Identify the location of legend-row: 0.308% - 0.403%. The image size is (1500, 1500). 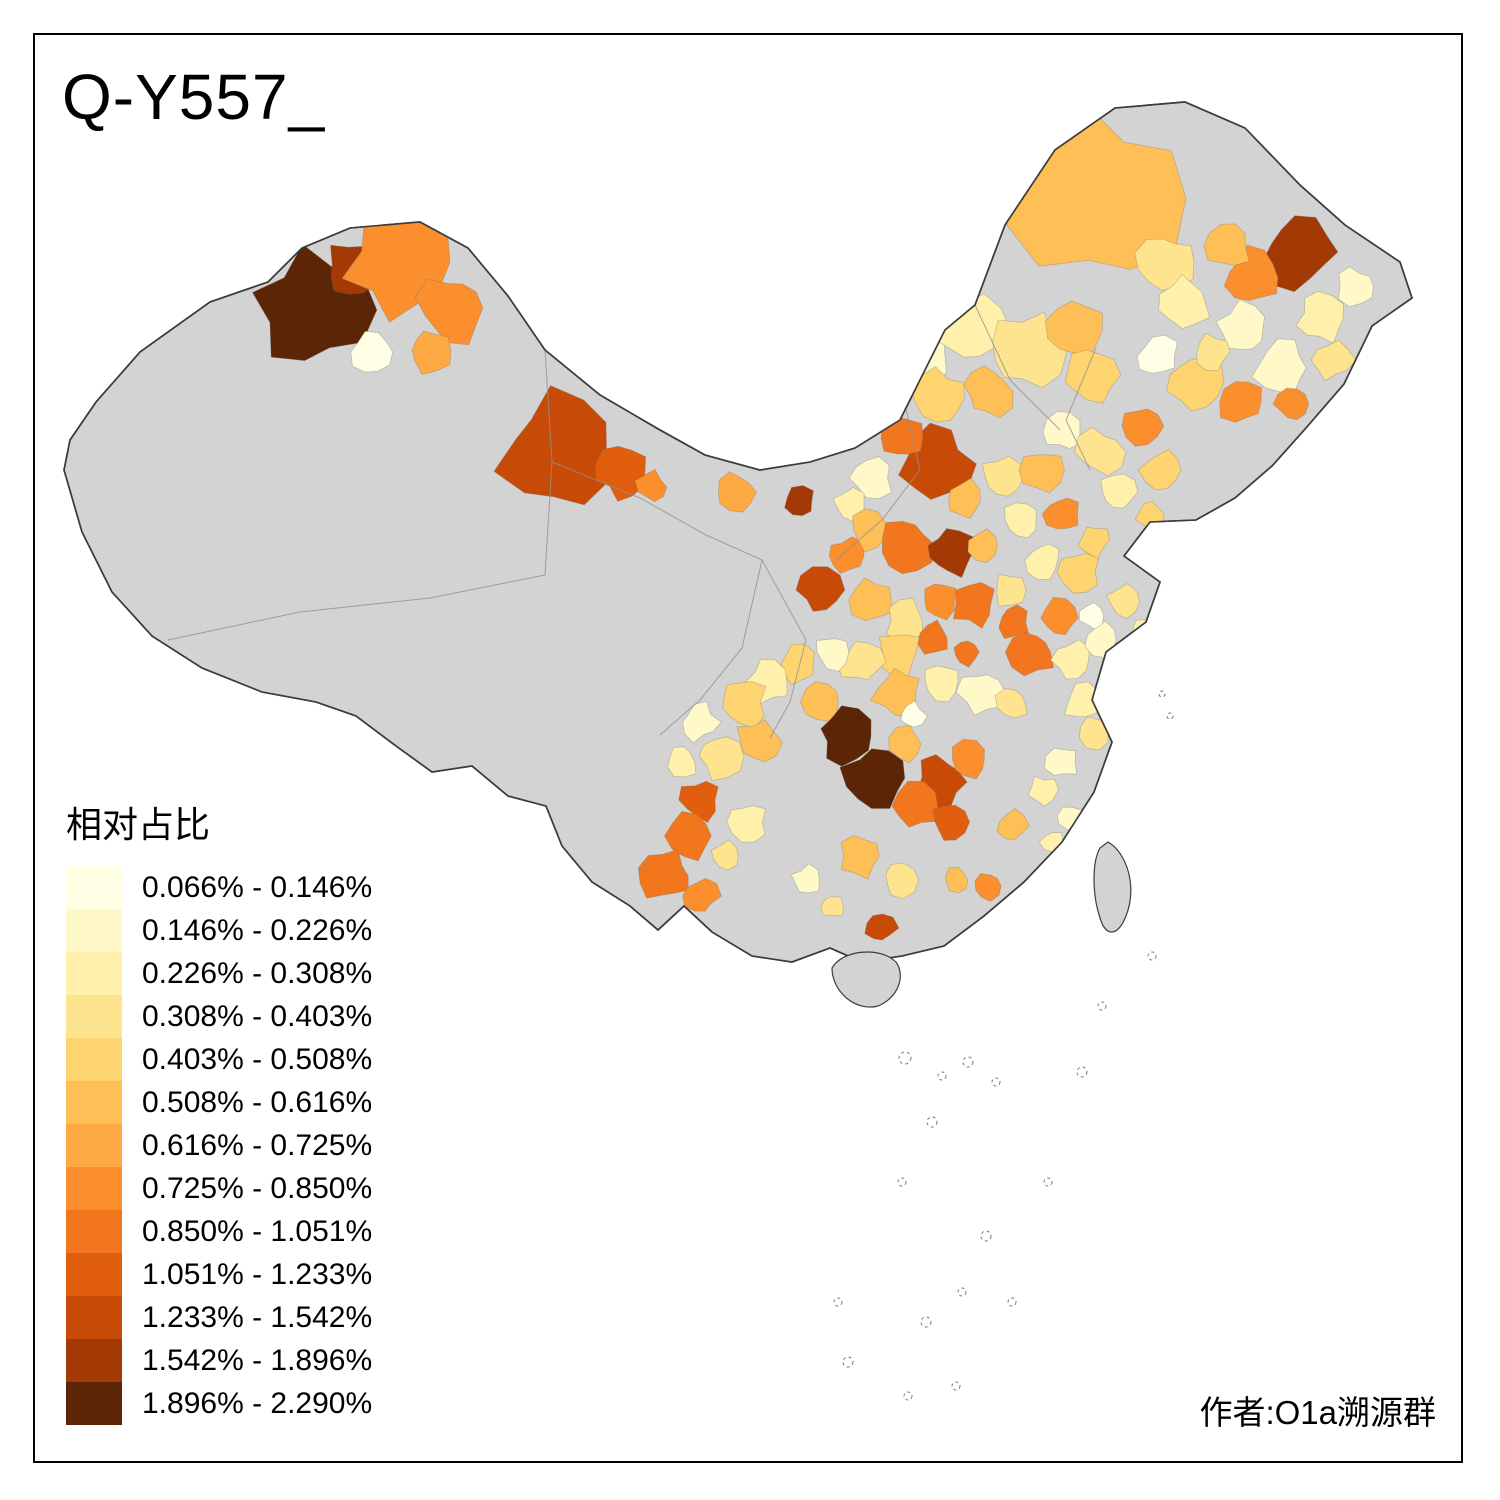
(219, 1016).